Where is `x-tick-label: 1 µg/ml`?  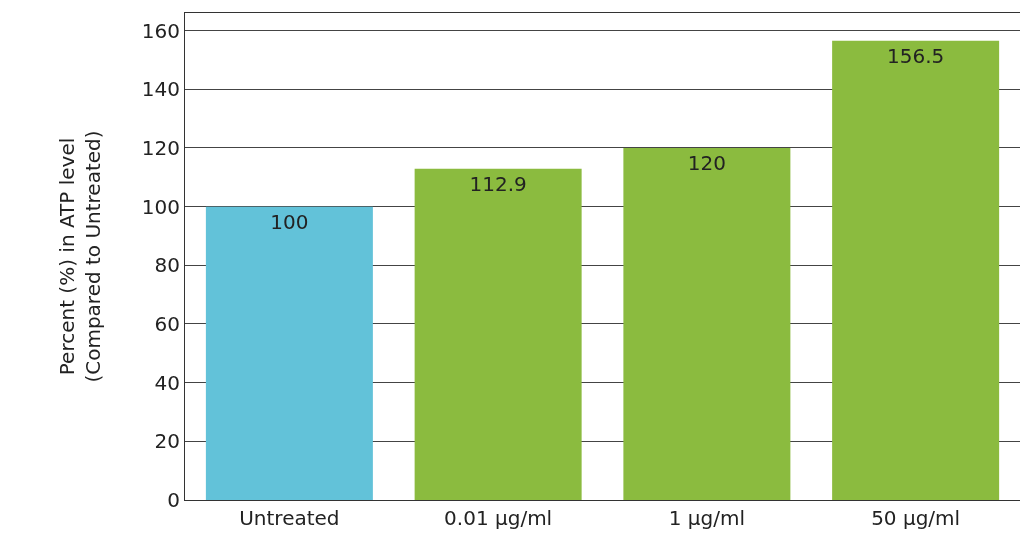 x-tick-label: 1 µg/ml is located at coordinates (707, 518).